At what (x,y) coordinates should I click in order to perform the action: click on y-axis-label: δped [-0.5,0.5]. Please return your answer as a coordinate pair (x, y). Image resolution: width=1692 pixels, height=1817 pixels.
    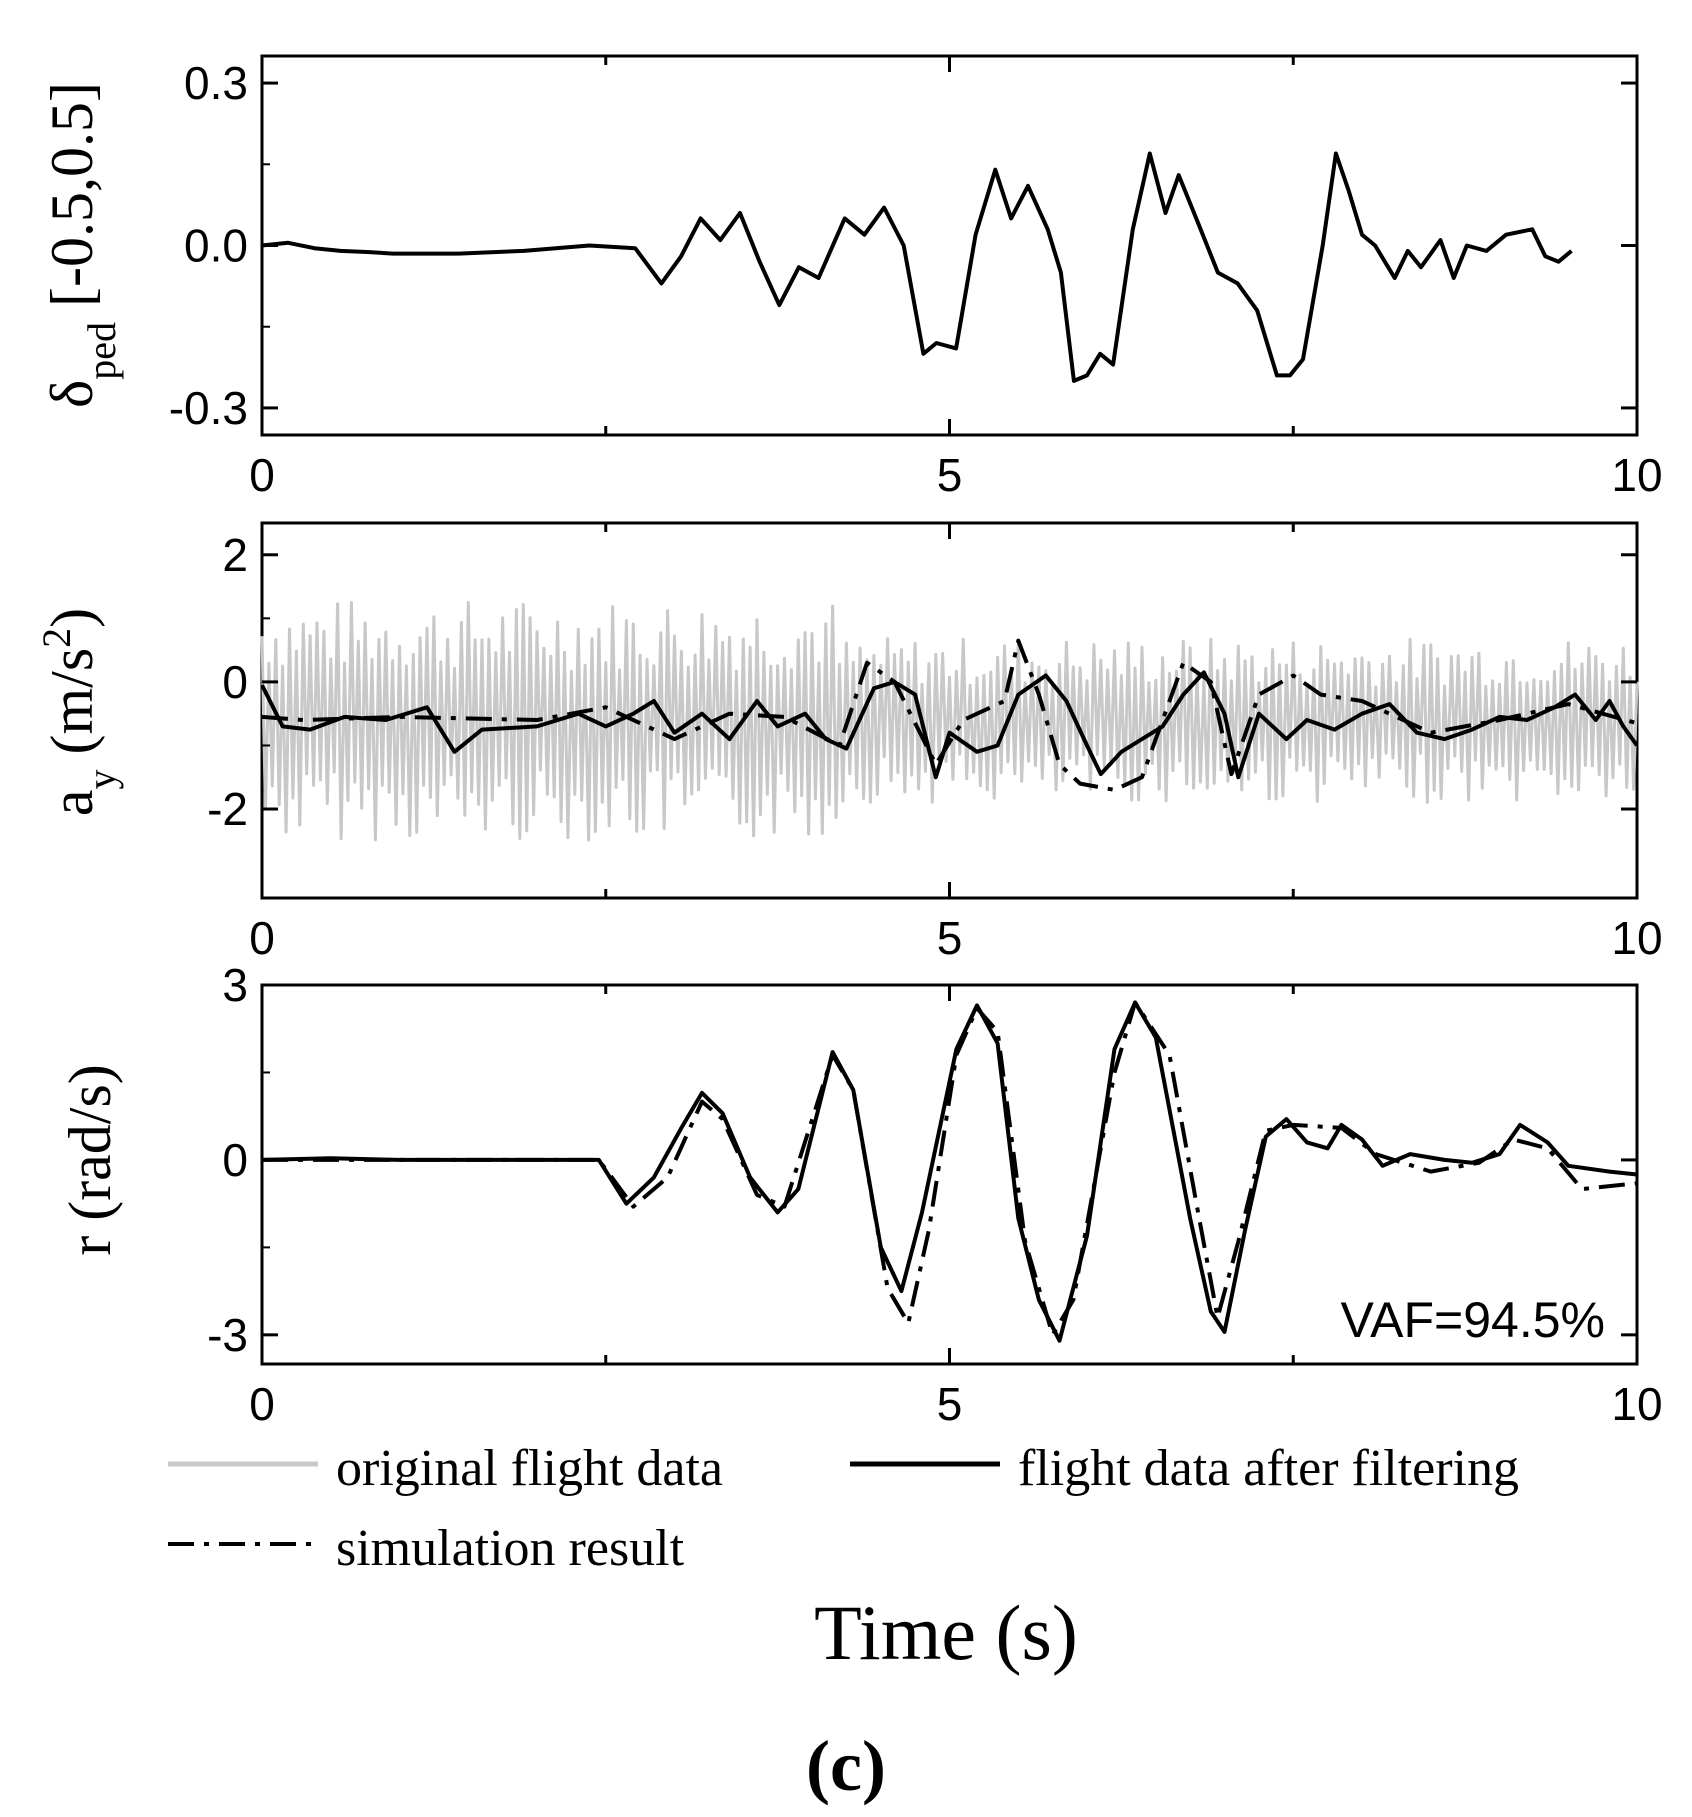
    Looking at the image, I should click on (81, 245).